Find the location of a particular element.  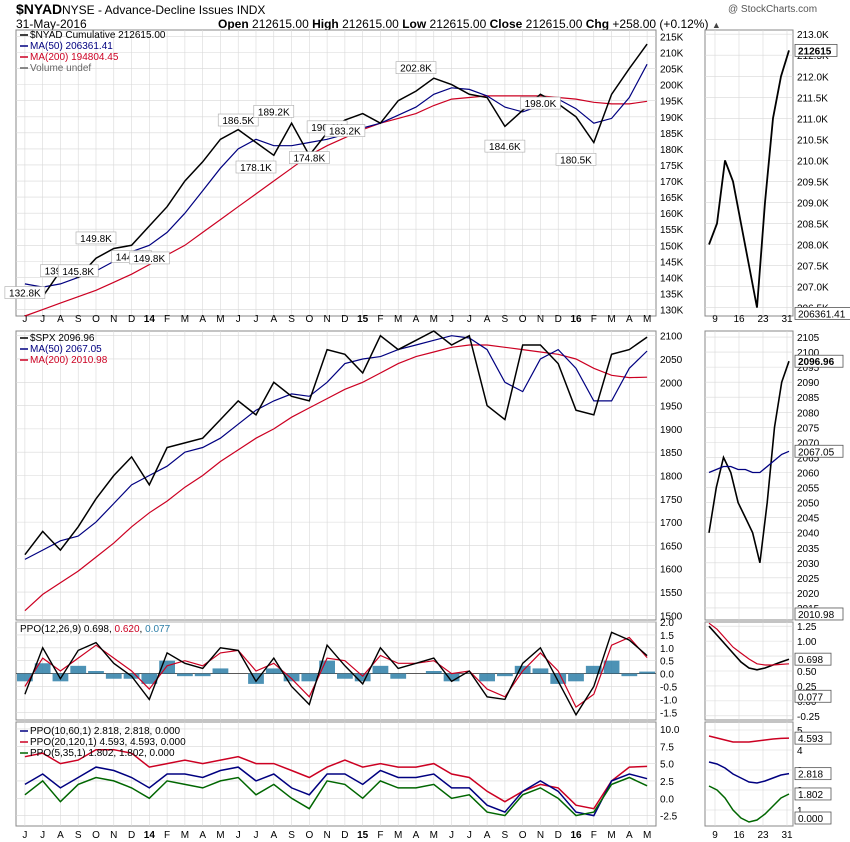

detail-x-tick-label: 9 is located at coordinates (715, 835).